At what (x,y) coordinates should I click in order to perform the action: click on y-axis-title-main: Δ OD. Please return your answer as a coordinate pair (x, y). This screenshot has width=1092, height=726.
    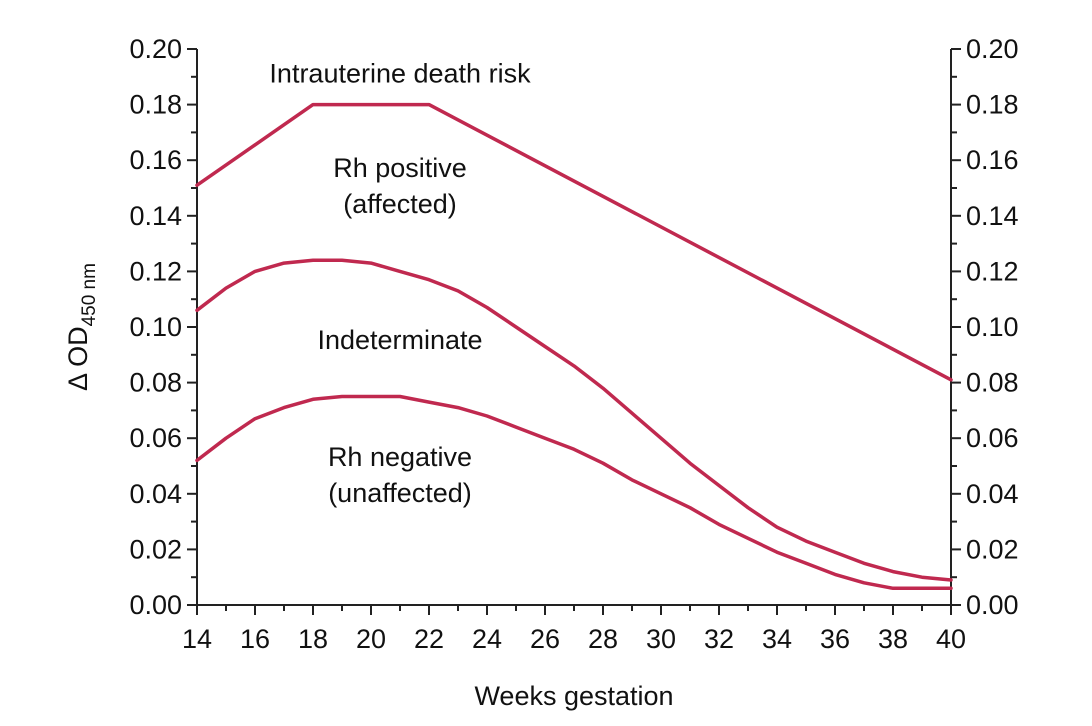
    Looking at the image, I should click on (78, 358).